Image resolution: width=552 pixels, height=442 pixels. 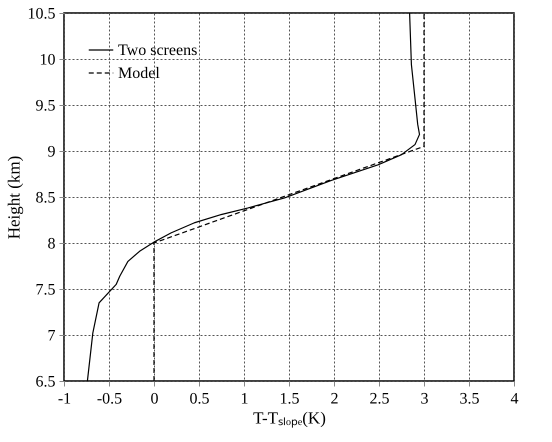 What do you see at coordinates (154, 399) in the screenshot?
I see `x-tick-label: 0` at bounding box center [154, 399].